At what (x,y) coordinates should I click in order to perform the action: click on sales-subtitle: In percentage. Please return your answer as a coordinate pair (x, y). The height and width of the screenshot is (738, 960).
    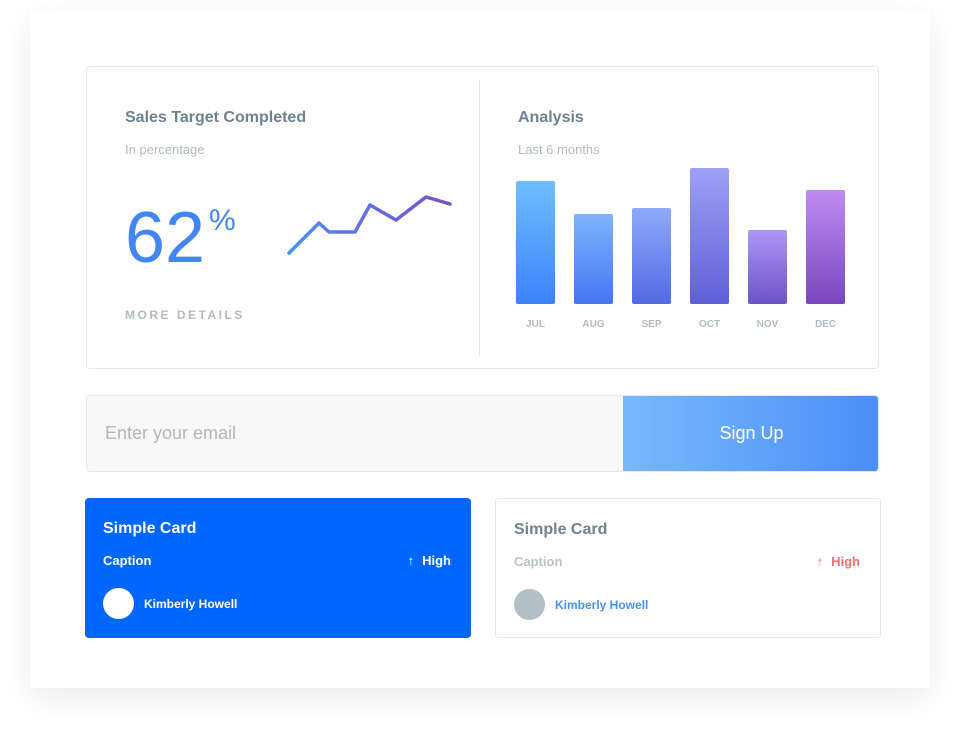
    Looking at the image, I should click on (165, 149).